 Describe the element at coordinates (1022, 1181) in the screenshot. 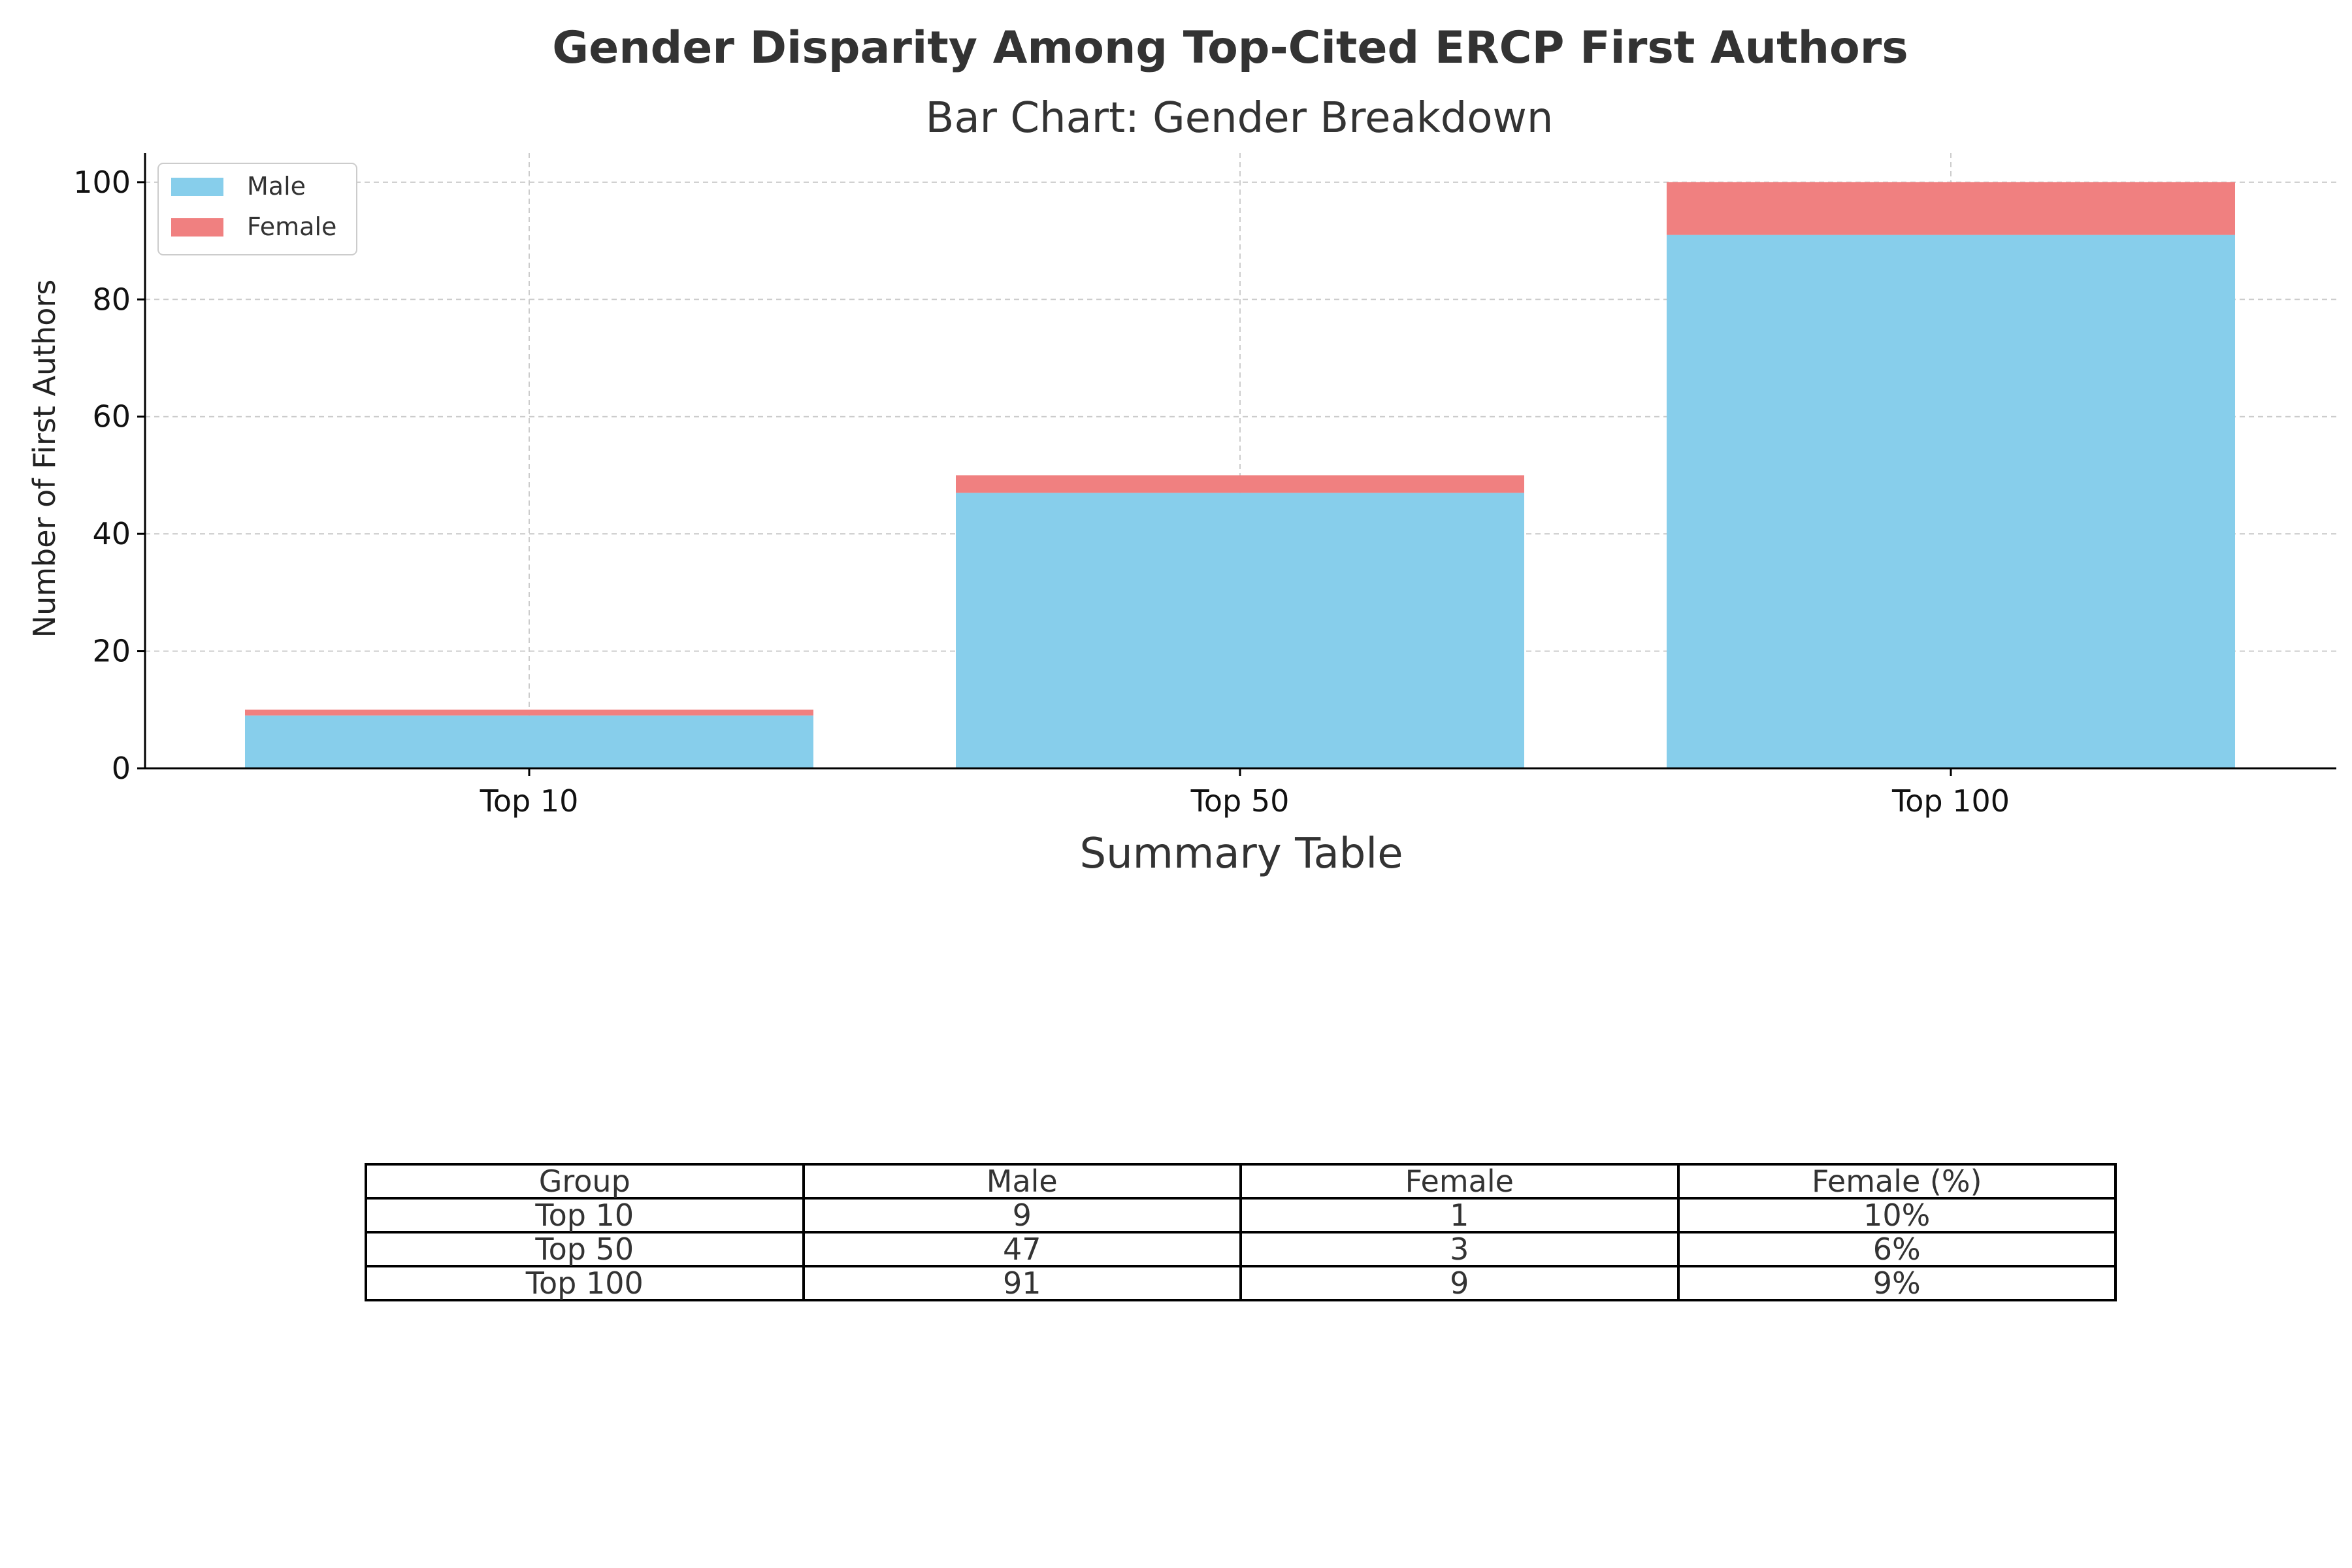

I see `table-header-cell: Male` at that location.